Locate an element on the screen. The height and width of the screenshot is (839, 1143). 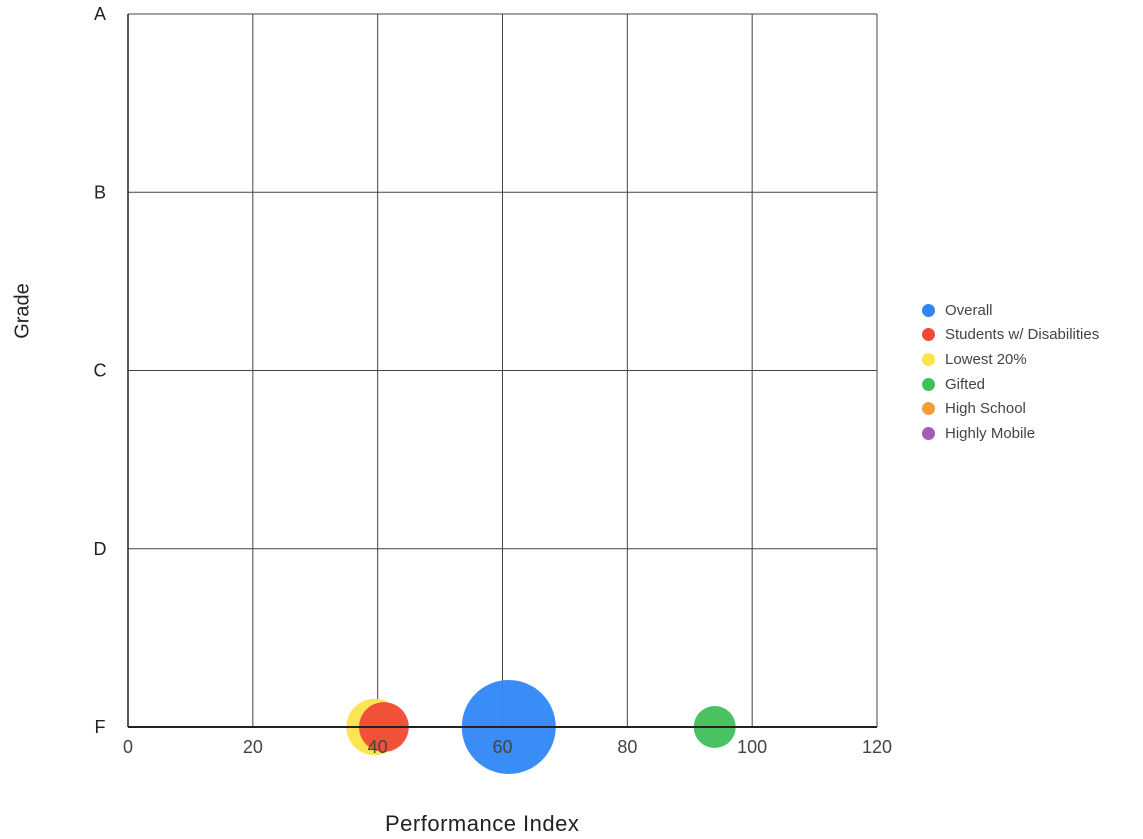
legend-item: Highly Mobile is located at coordinates (1010, 433).